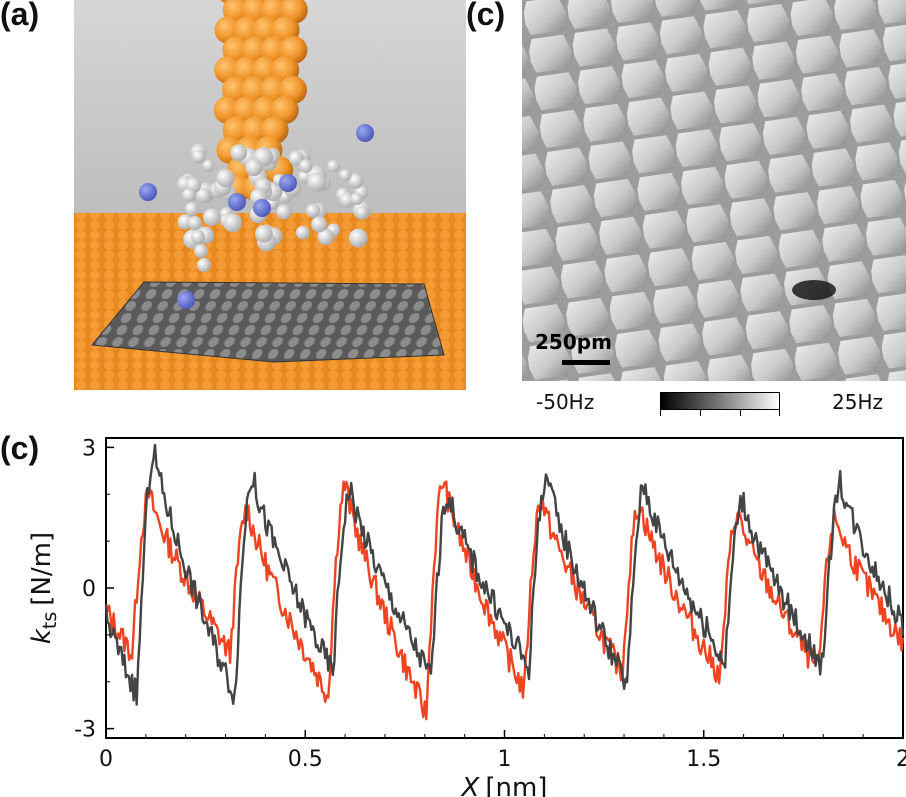  I want to click on y-tick-label: 0, so click(89, 589).